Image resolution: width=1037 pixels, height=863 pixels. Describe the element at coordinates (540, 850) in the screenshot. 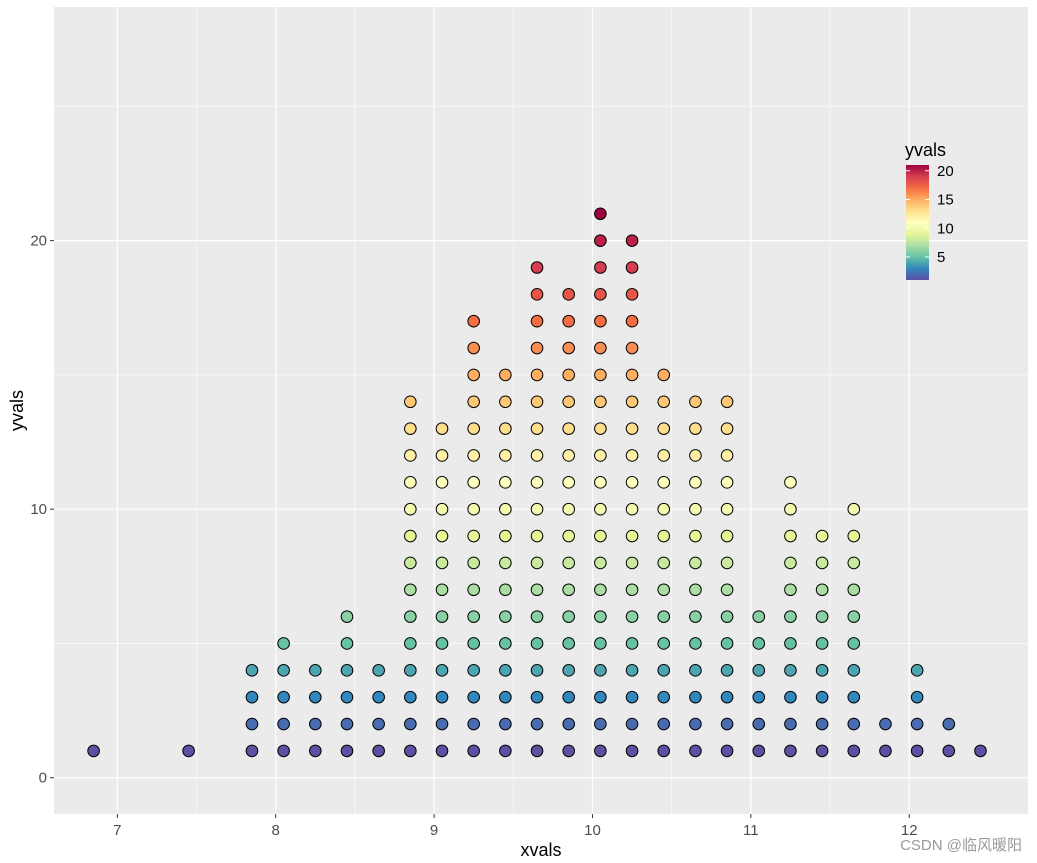

I see `x-axis-title: xvals` at that location.